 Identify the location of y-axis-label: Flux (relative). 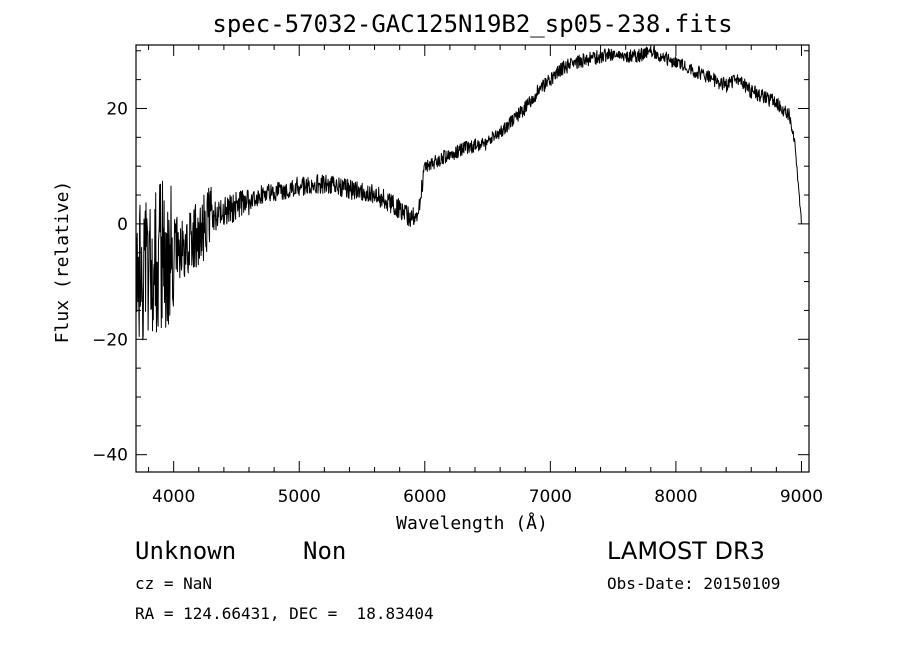
(62, 262).